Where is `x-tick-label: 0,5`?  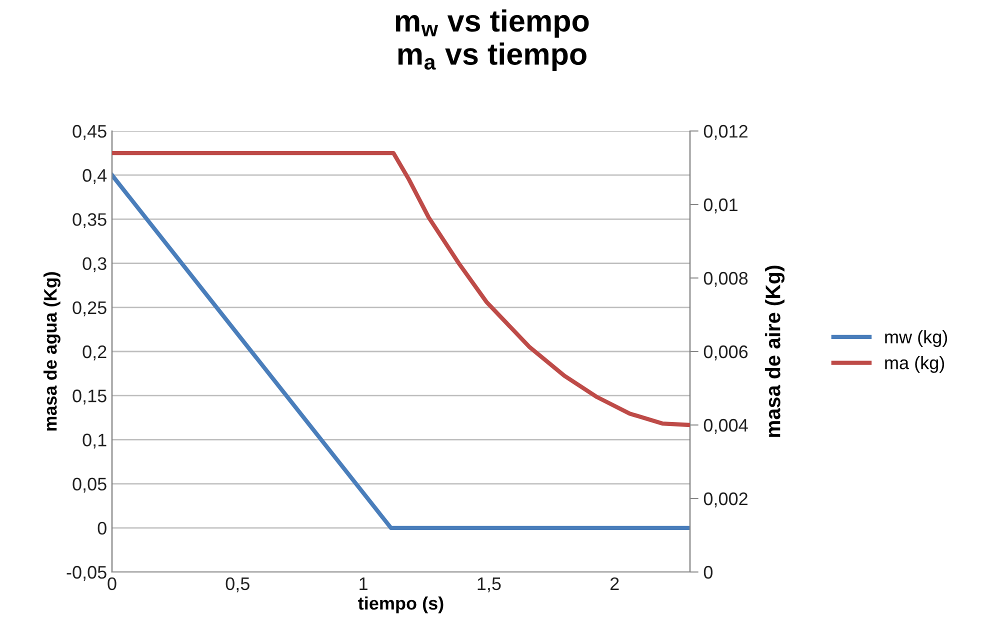 x-tick-label: 0,5 is located at coordinates (238, 584).